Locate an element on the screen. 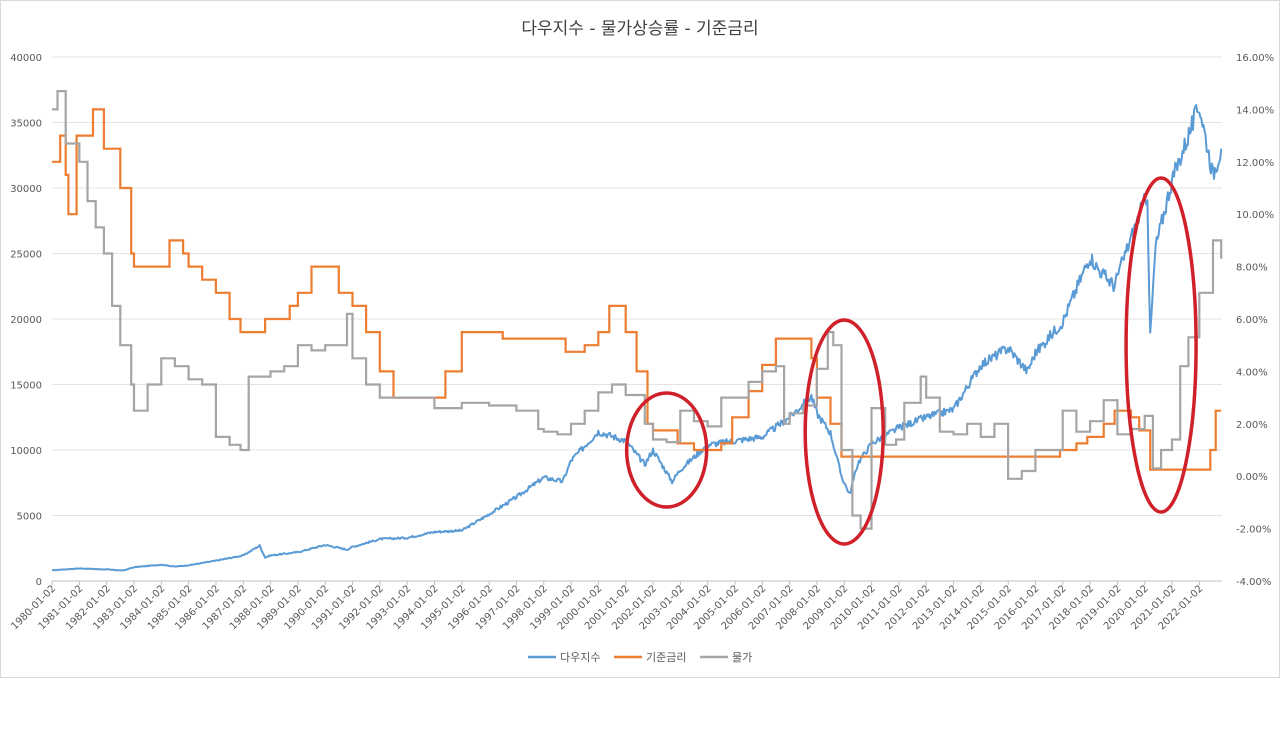  y-left-tick-label: 25000 is located at coordinates (26, 255).